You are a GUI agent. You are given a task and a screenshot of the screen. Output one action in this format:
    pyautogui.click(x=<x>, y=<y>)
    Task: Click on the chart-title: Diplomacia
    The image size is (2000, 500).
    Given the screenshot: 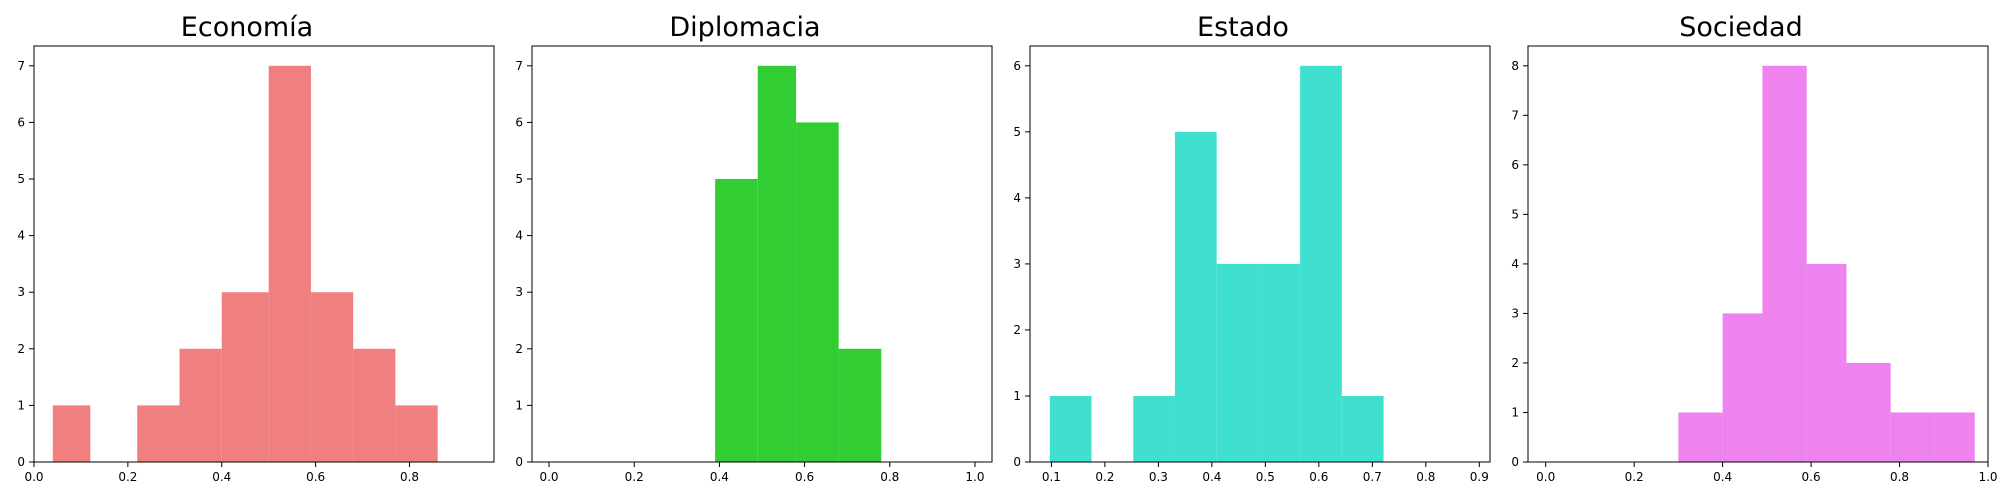 What is the action you would take?
    pyautogui.click(x=744, y=27)
    